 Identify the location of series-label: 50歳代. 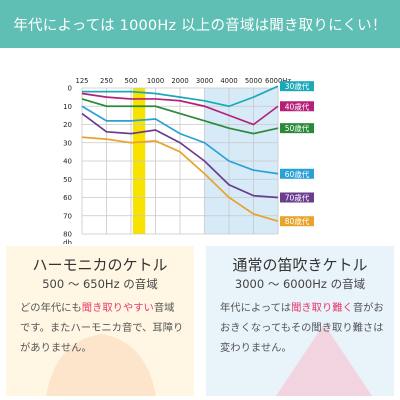
(297, 128).